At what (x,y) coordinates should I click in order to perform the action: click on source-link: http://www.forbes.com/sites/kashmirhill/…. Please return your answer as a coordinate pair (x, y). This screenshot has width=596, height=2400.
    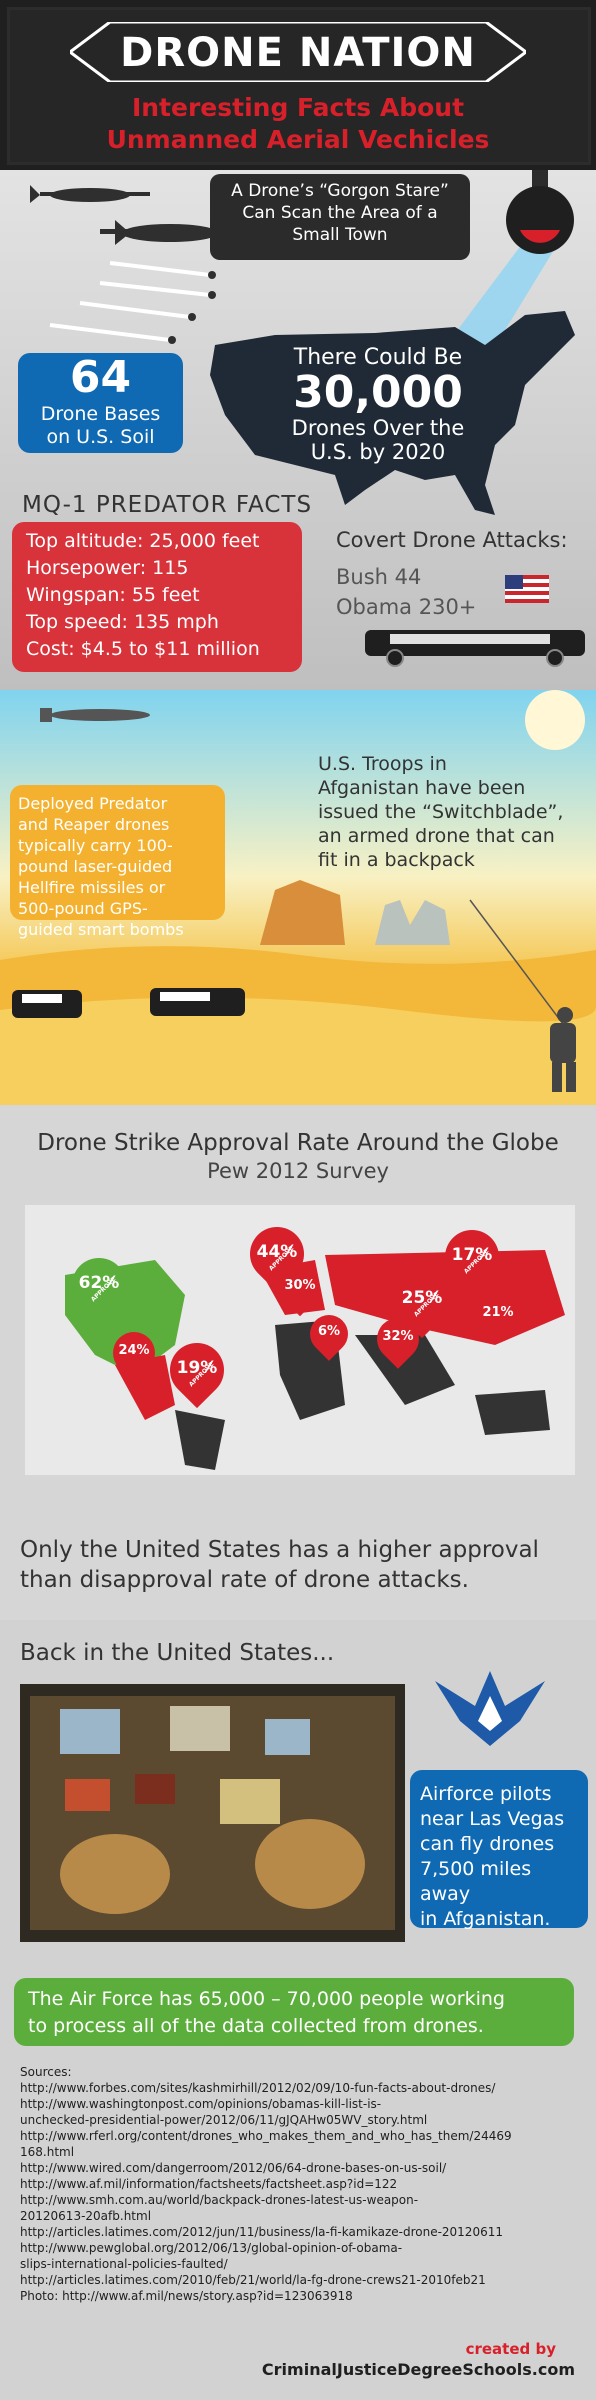
    Looking at the image, I should click on (258, 2088).